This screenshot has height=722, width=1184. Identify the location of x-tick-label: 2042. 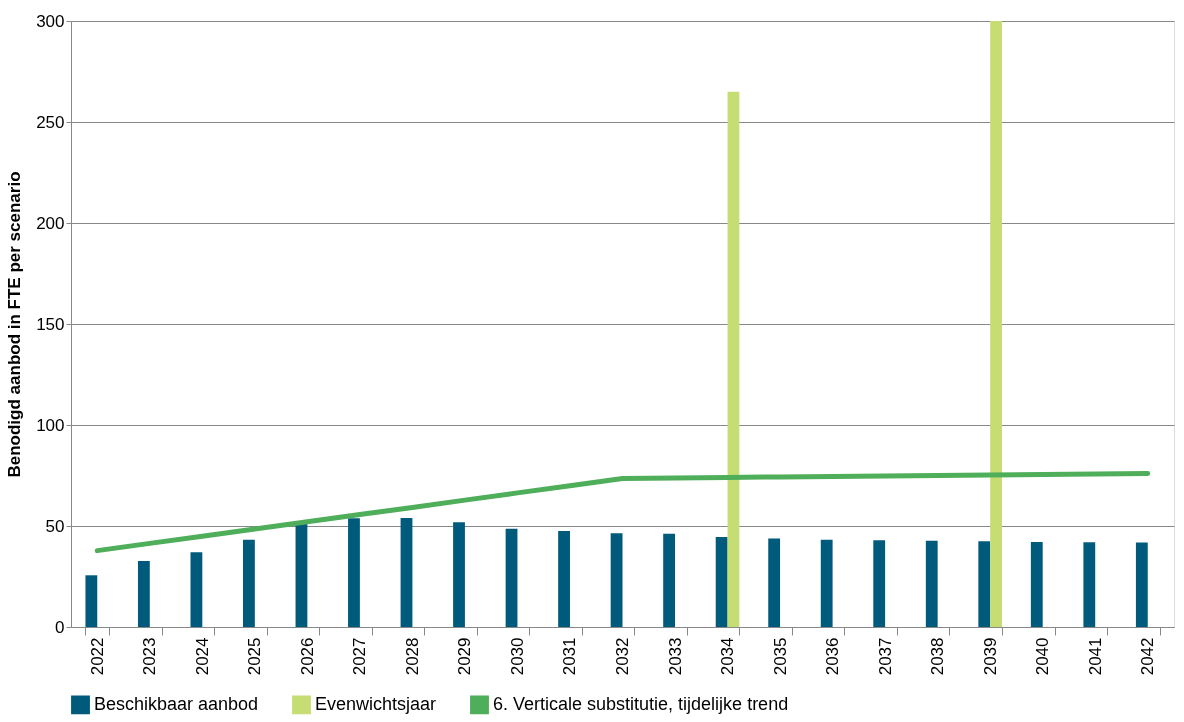
(1148, 656).